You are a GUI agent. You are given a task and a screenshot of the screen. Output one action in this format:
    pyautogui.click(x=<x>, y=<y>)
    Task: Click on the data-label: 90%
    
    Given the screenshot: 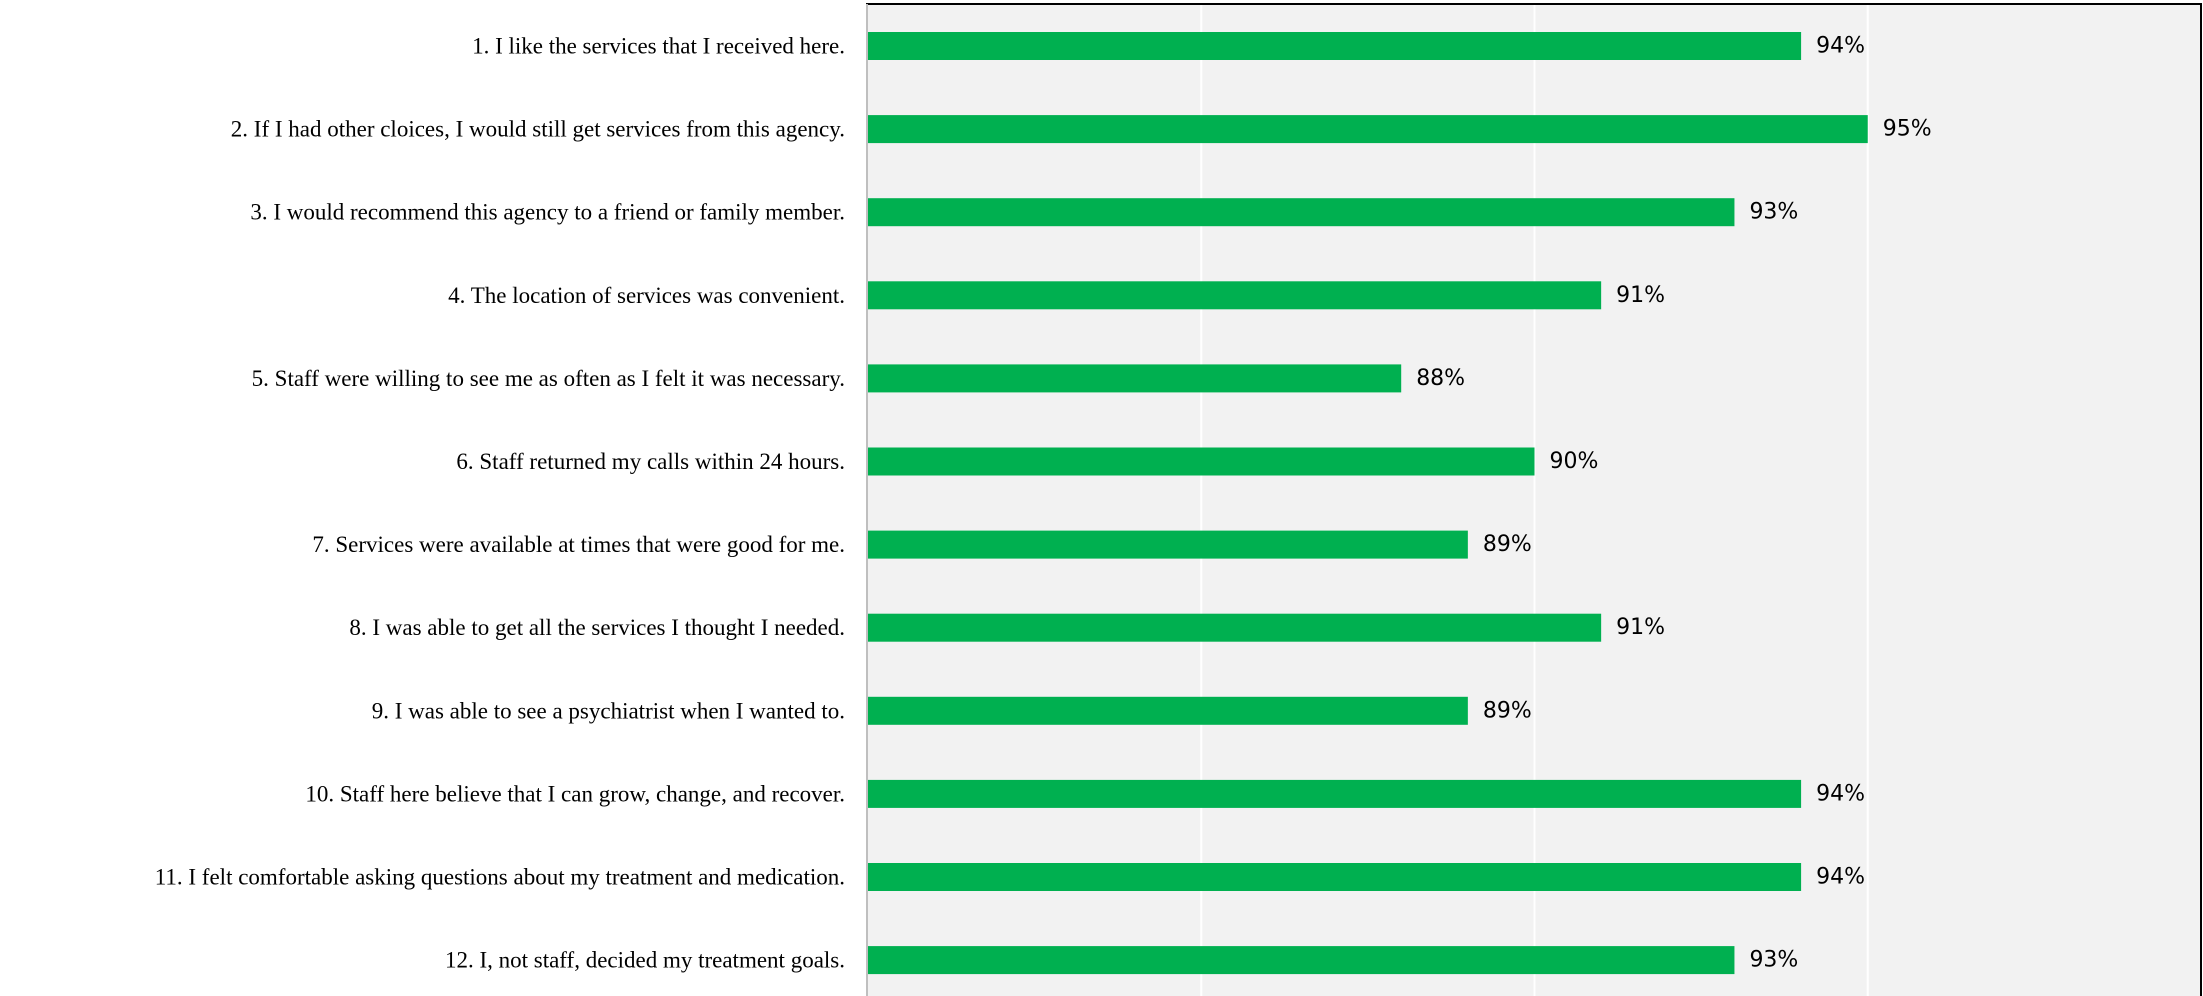 What is the action you would take?
    pyautogui.click(x=1574, y=461)
    